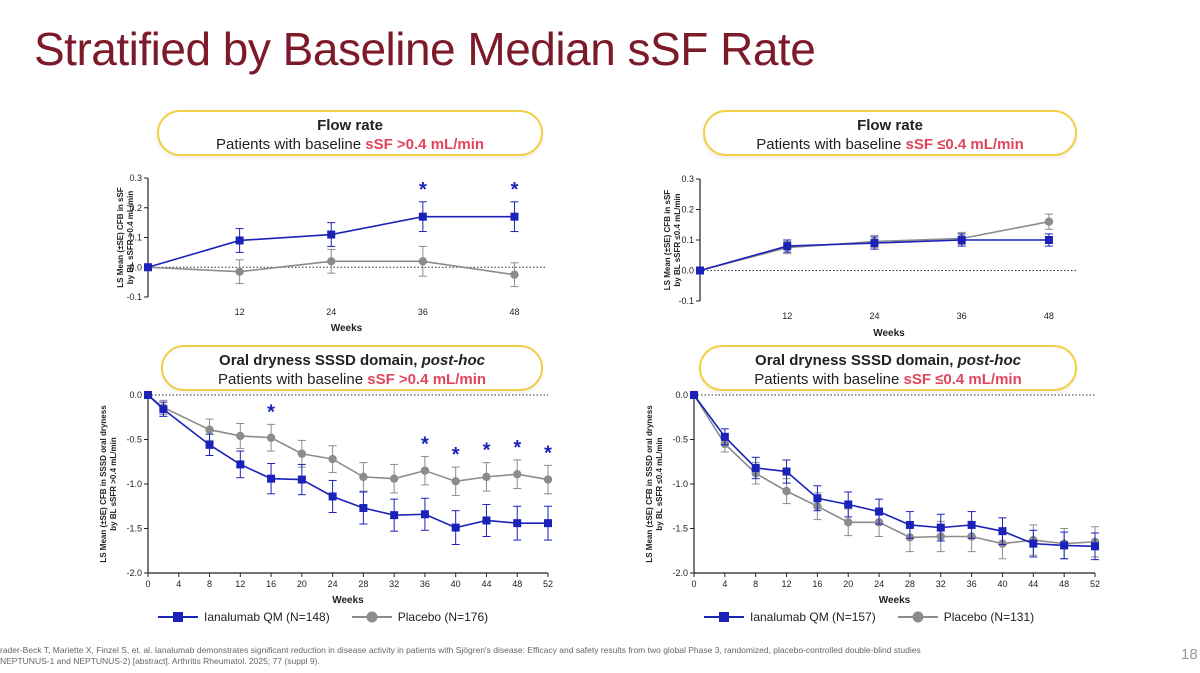  I want to click on flow-low-placebo-point, so click(1049, 221).